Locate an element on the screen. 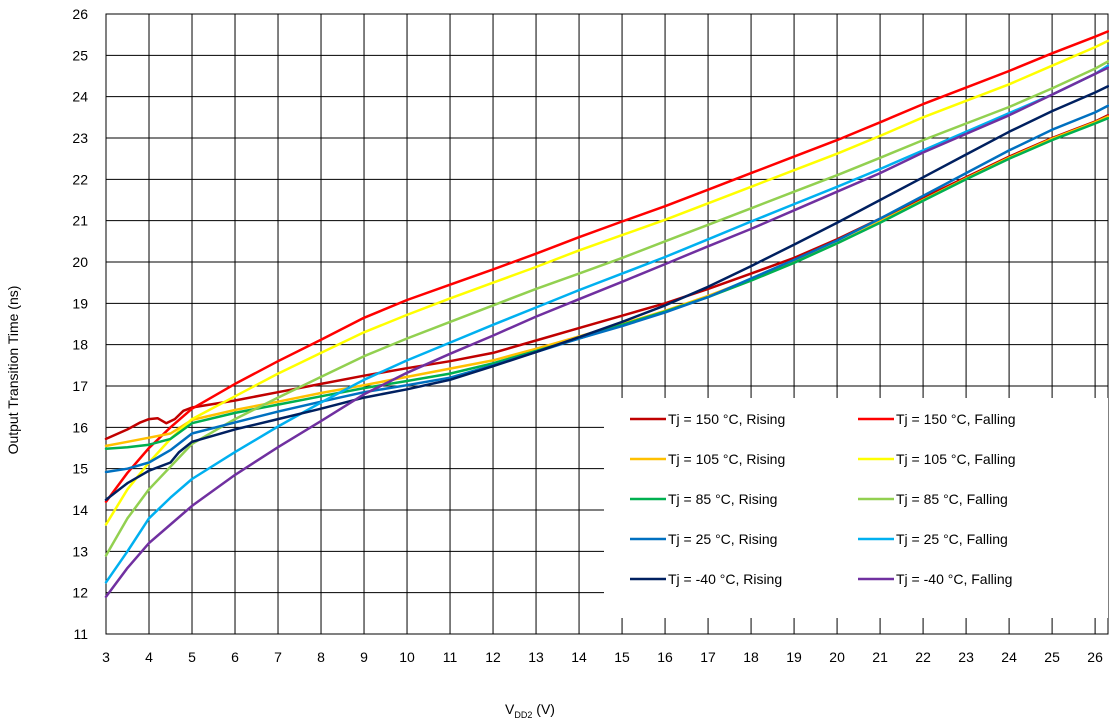  y-tick-label: 15 is located at coordinates (80, 469).